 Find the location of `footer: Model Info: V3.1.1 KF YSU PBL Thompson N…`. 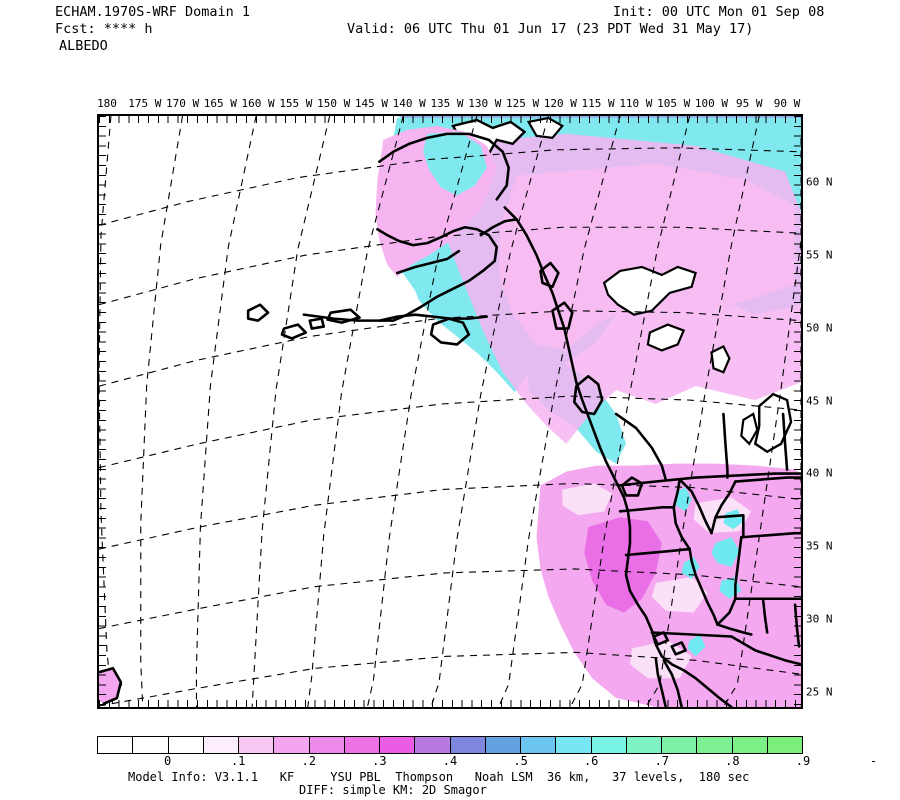

footer: Model Info: V3.1.1 KF YSU PBL Thompson N… is located at coordinates (450, 785).